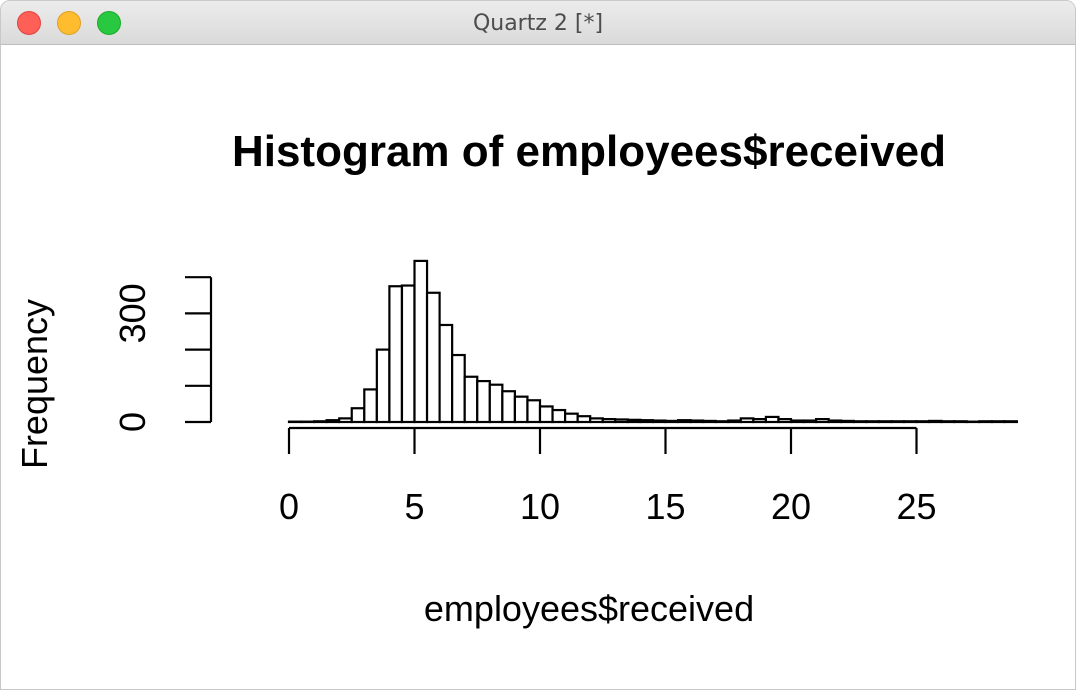  Describe the element at coordinates (589, 608) in the screenshot. I see `x-axis-label: employees$received` at that location.